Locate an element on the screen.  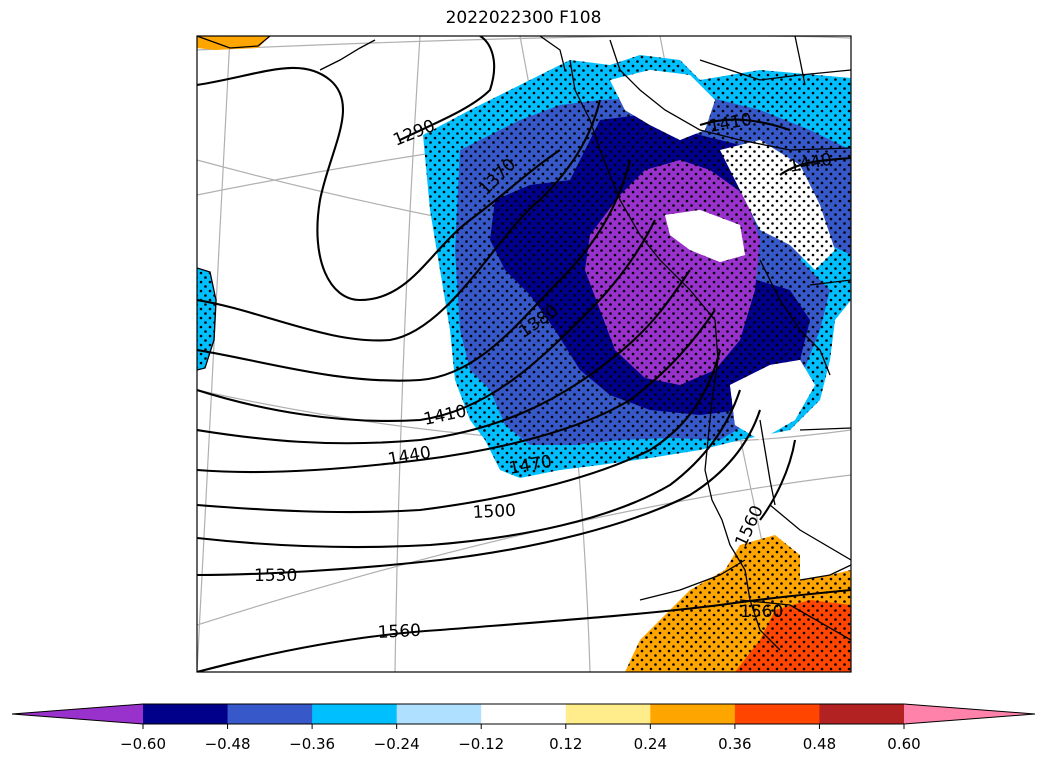
map-title: 2022022300 F108 is located at coordinates (523, 18).